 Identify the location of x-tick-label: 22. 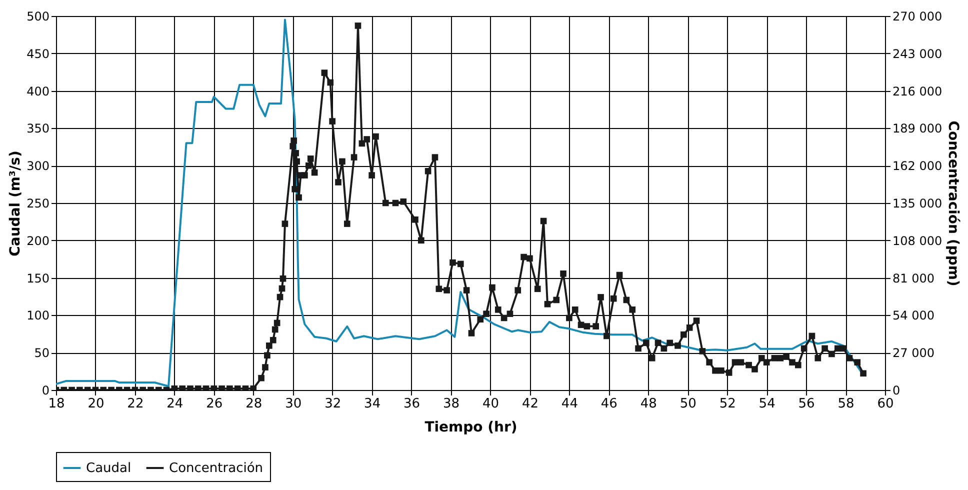
(135, 404).